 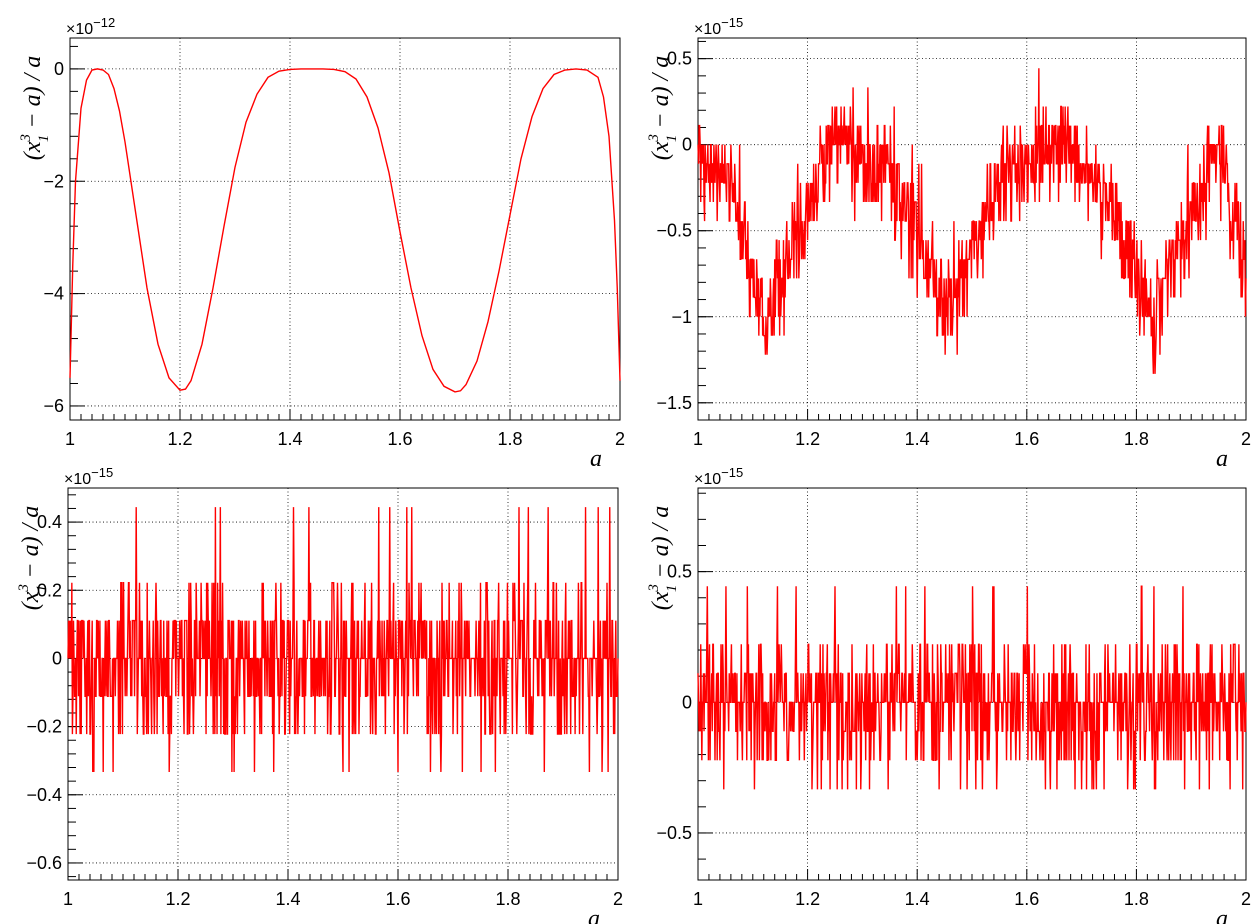 I want to click on y-tick-label: −0.2, so click(x=44, y=727).